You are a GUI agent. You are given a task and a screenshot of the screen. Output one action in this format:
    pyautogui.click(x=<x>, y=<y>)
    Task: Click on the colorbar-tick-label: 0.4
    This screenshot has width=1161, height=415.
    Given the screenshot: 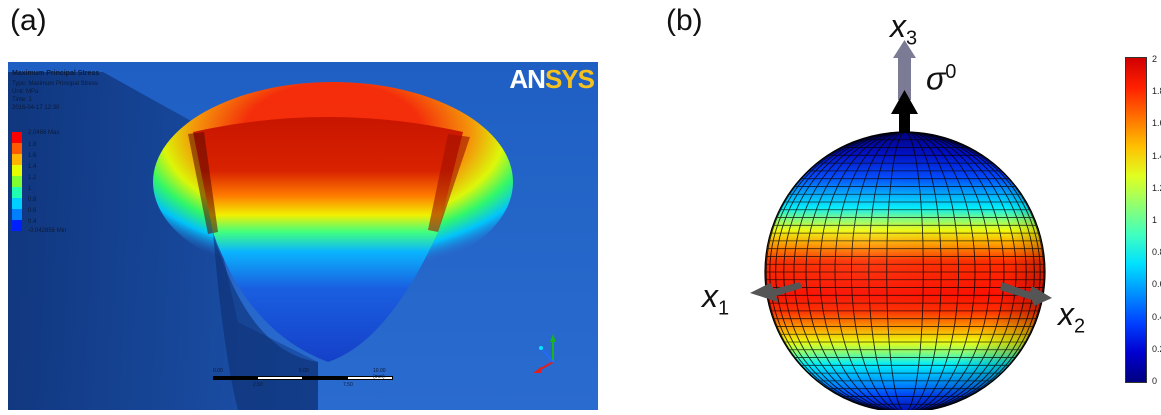 What is the action you would take?
    pyautogui.click(x=1156, y=316)
    